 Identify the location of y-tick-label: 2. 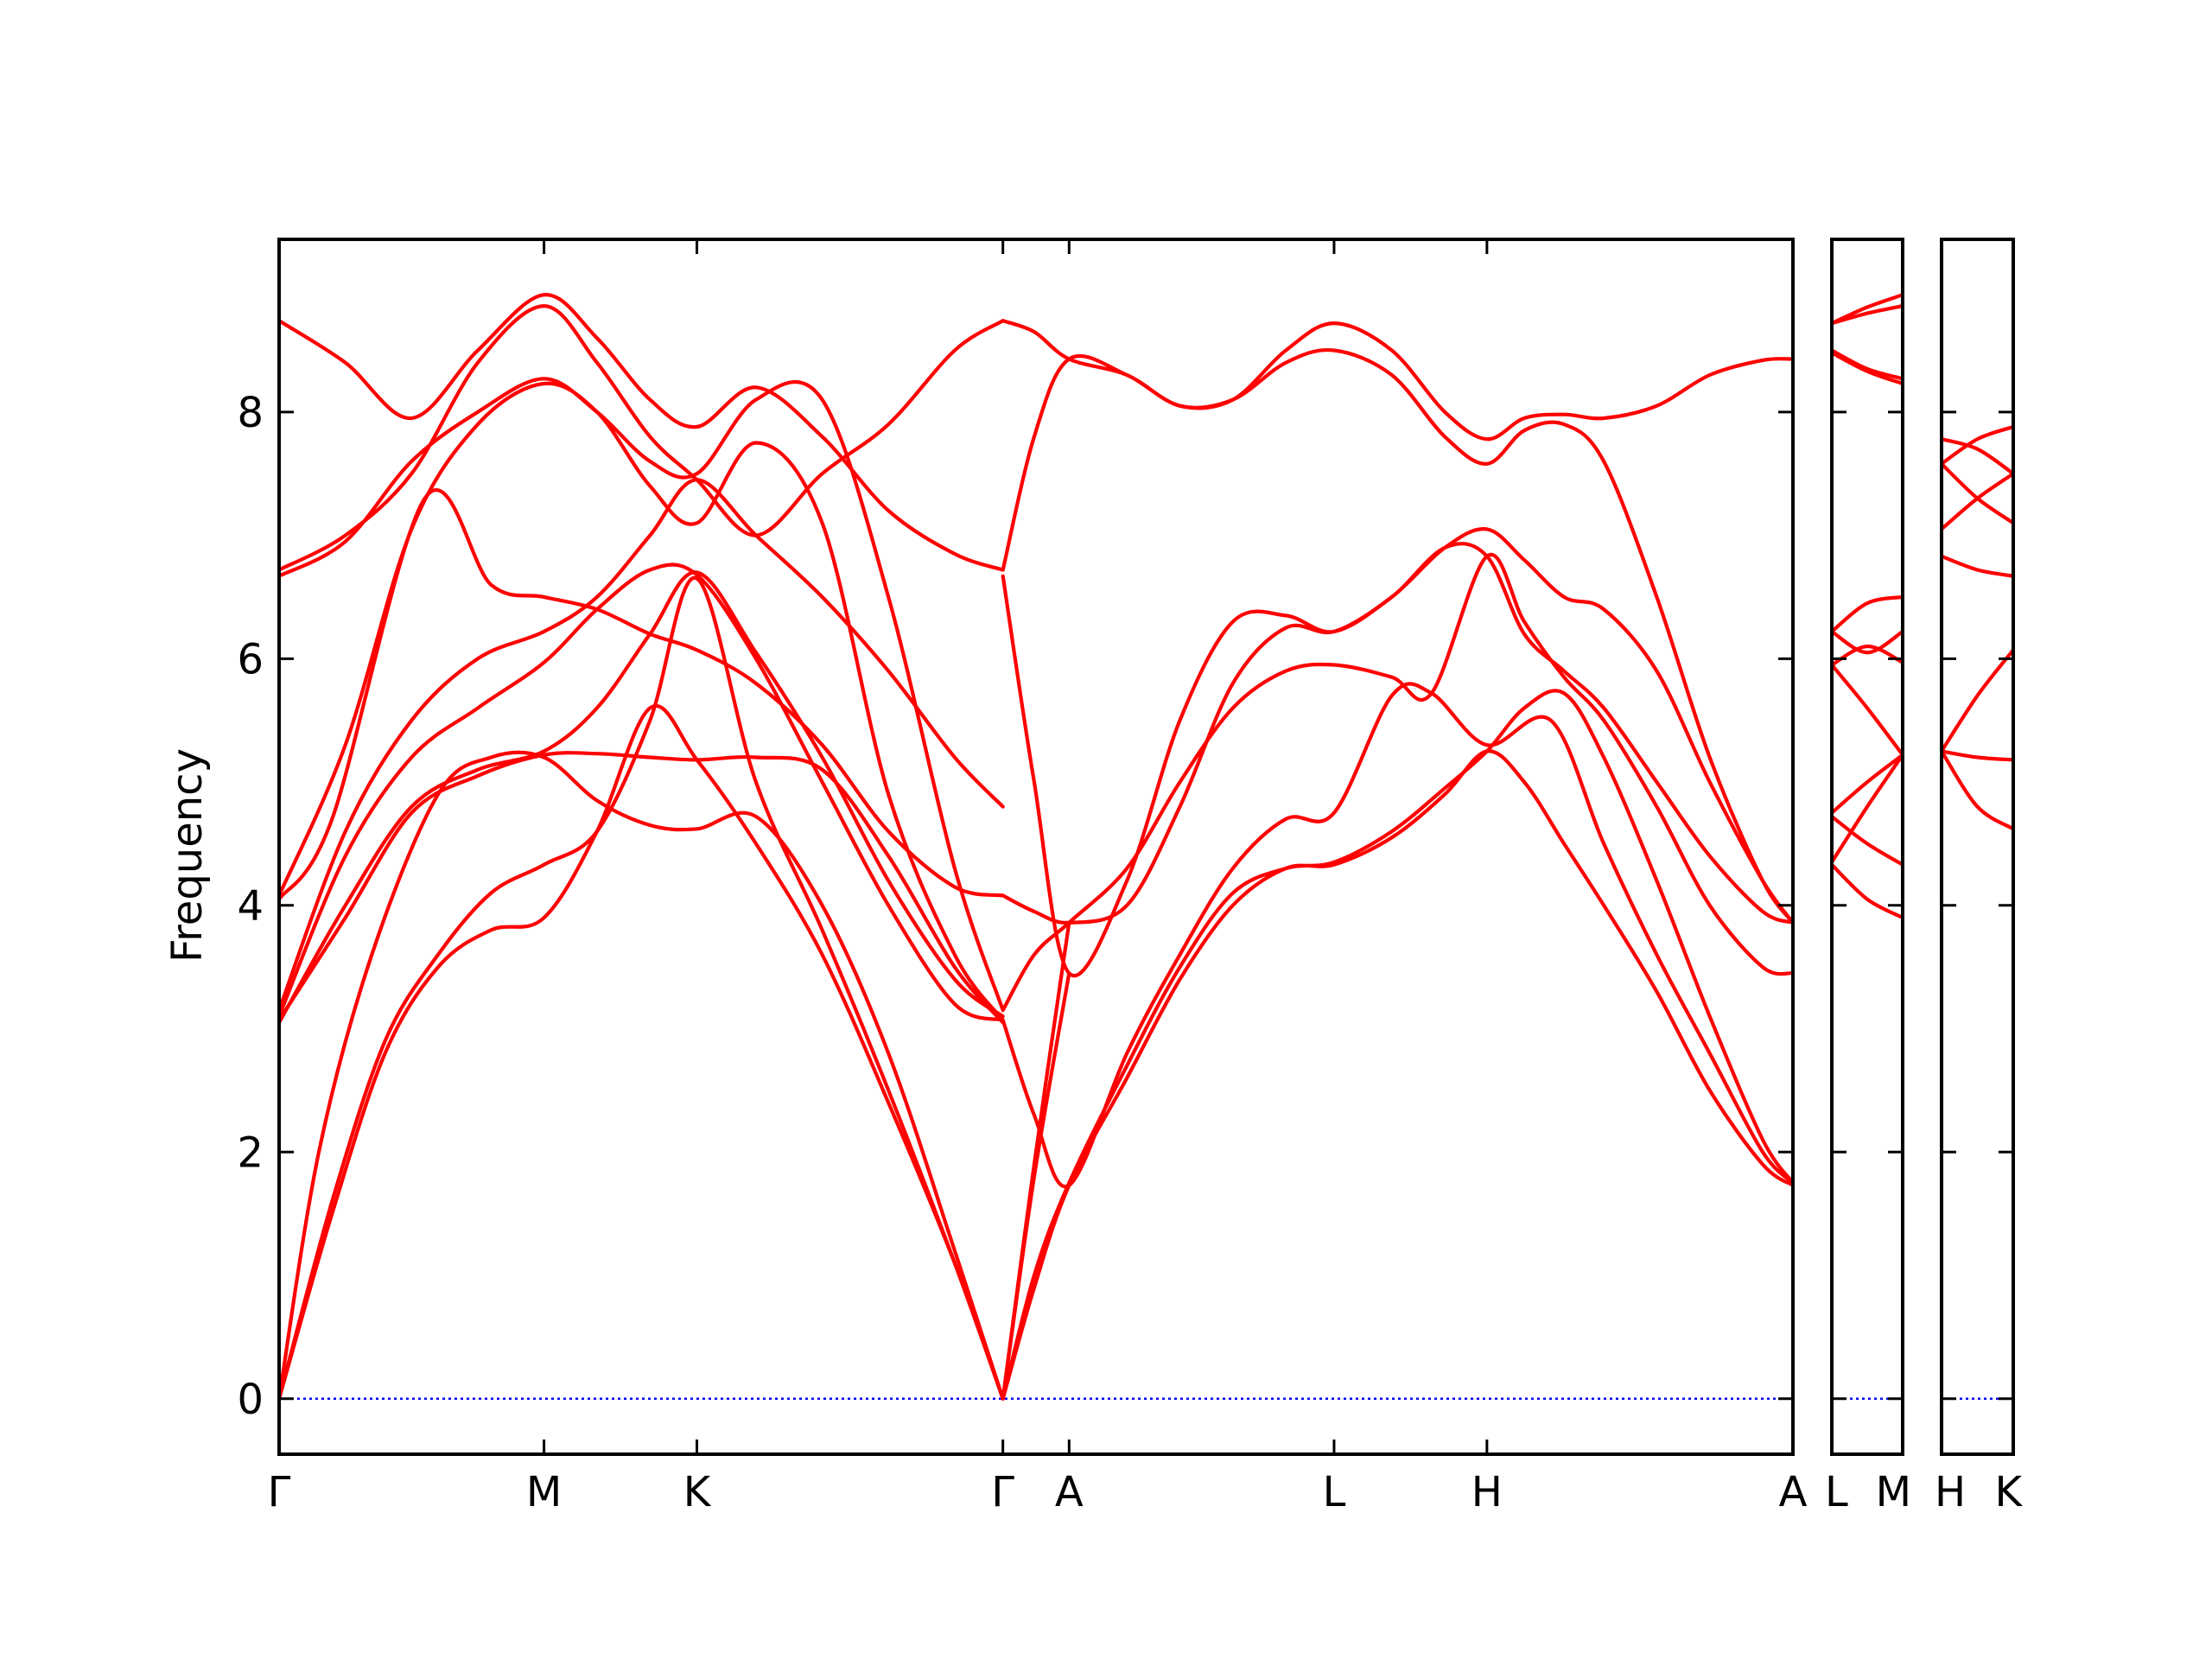
(250, 1152).